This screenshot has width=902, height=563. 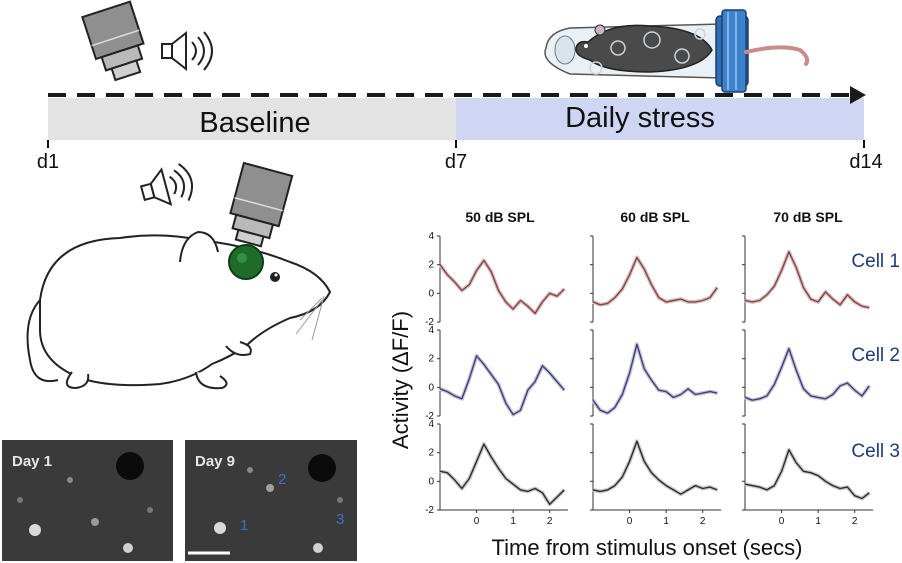 What do you see at coordinates (858, 95) in the screenshot?
I see `timeline-arrow-head` at bounding box center [858, 95].